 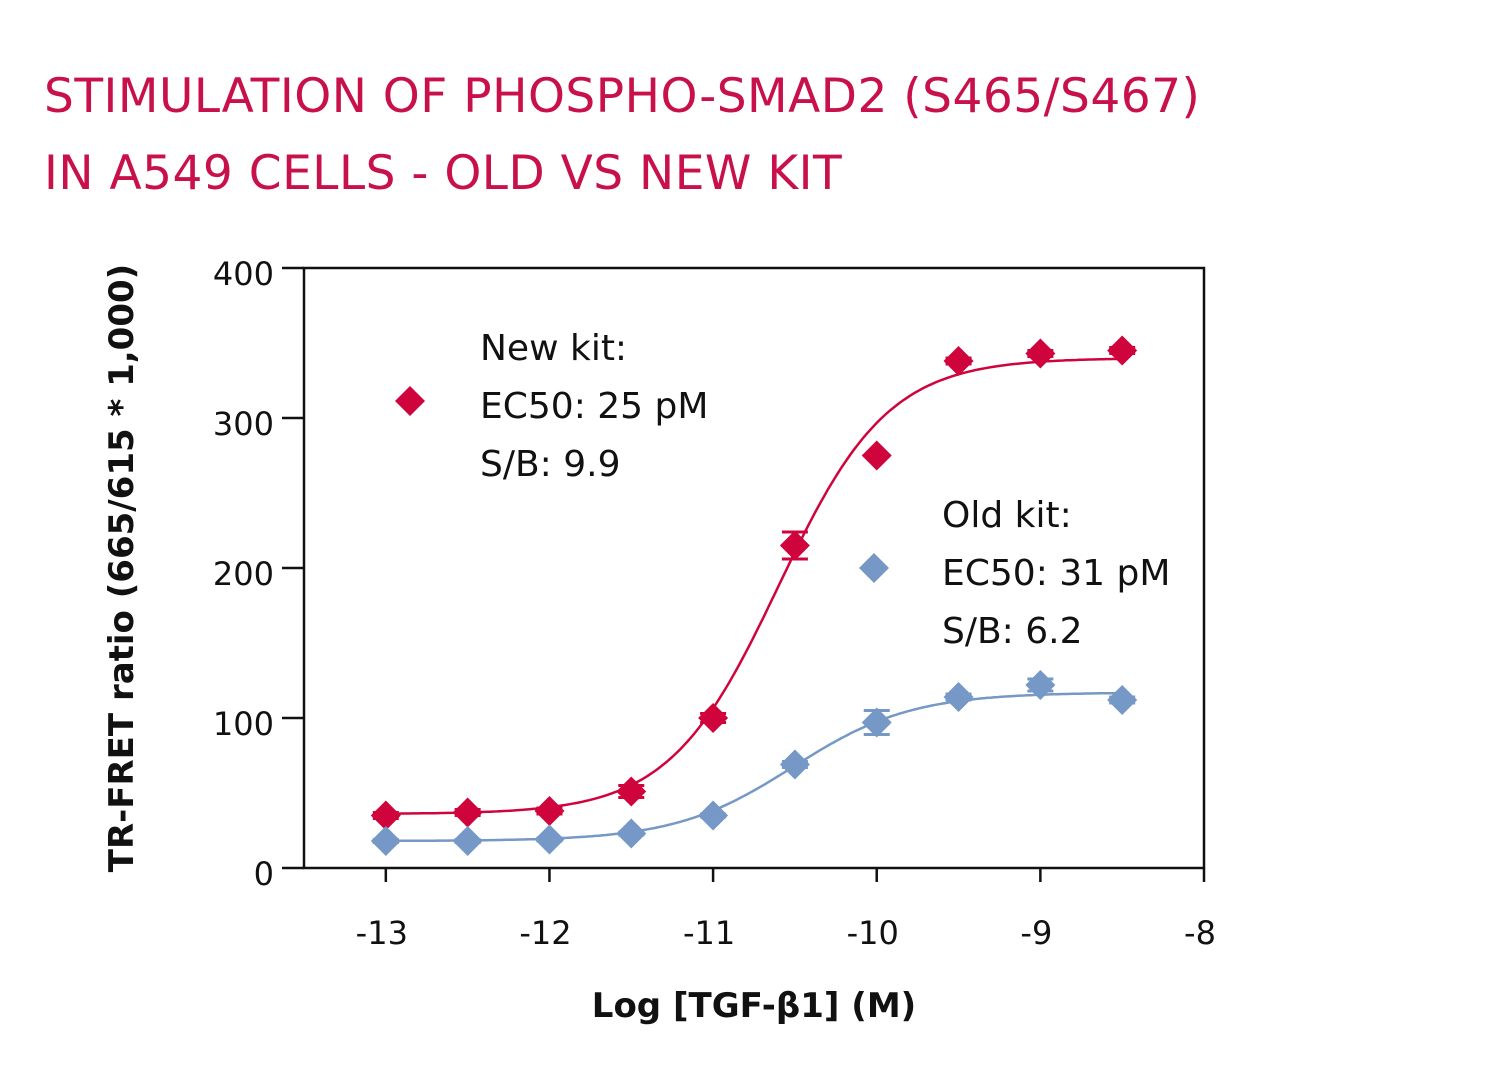 What do you see at coordinates (550, 464) in the screenshot?
I see `new-kit-annotation-line: S/B: 9.9` at bounding box center [550, 464].